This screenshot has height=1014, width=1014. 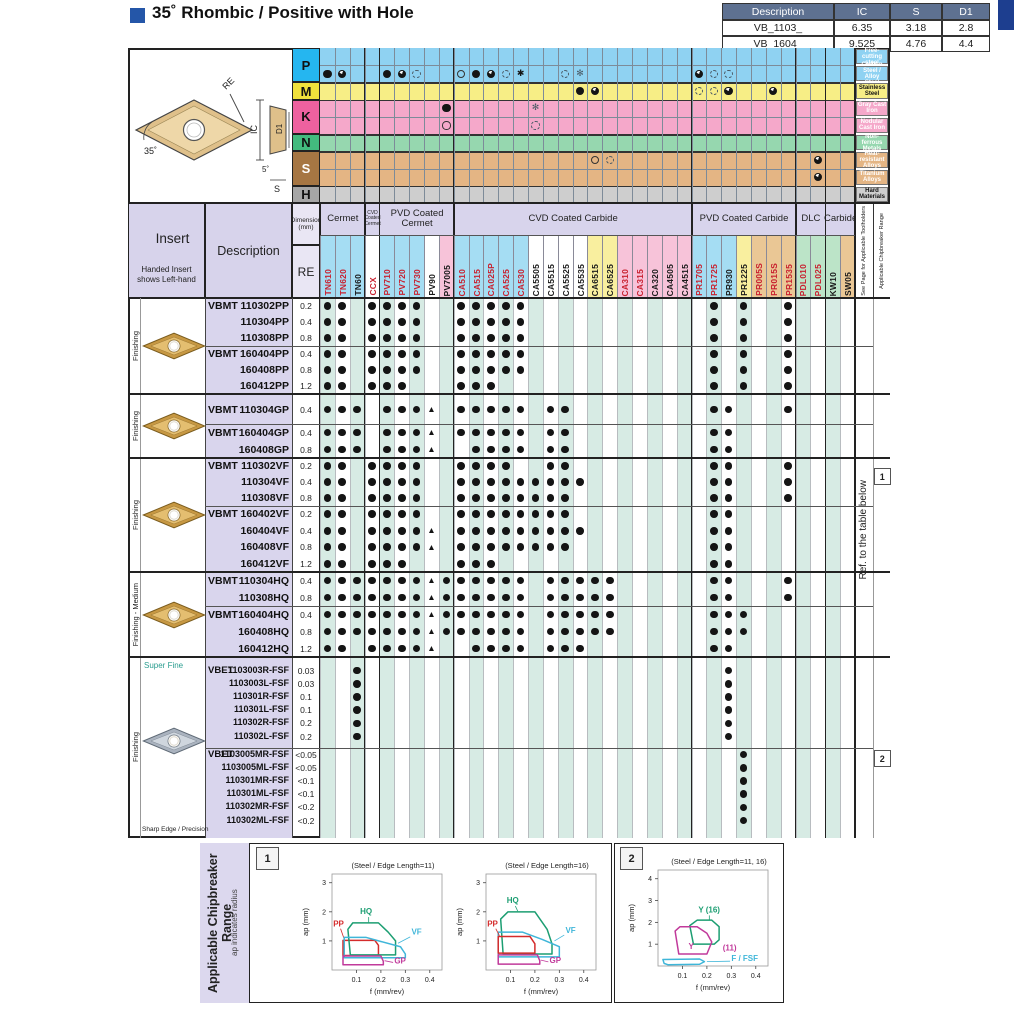 What do you see at coordinates (306, 530) in the screenshot?
I see `re-value: 0.4` at bounding box center [306, 530].